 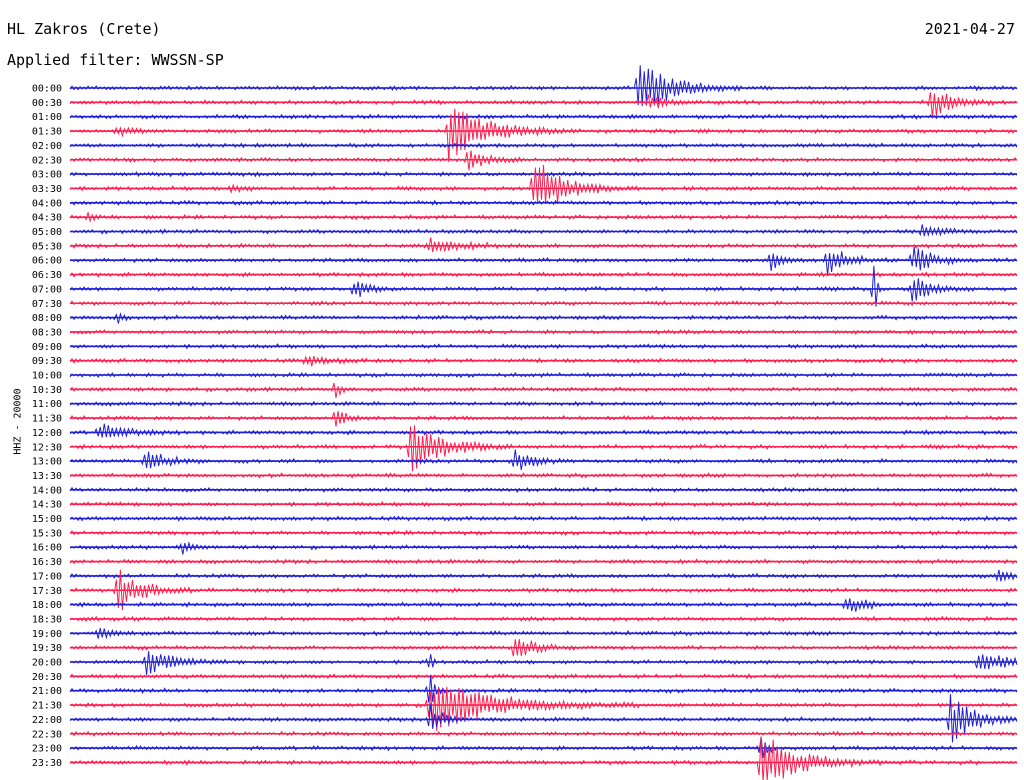 I want to click on time-tick-label: 01:00, so click(x=47, y=117).